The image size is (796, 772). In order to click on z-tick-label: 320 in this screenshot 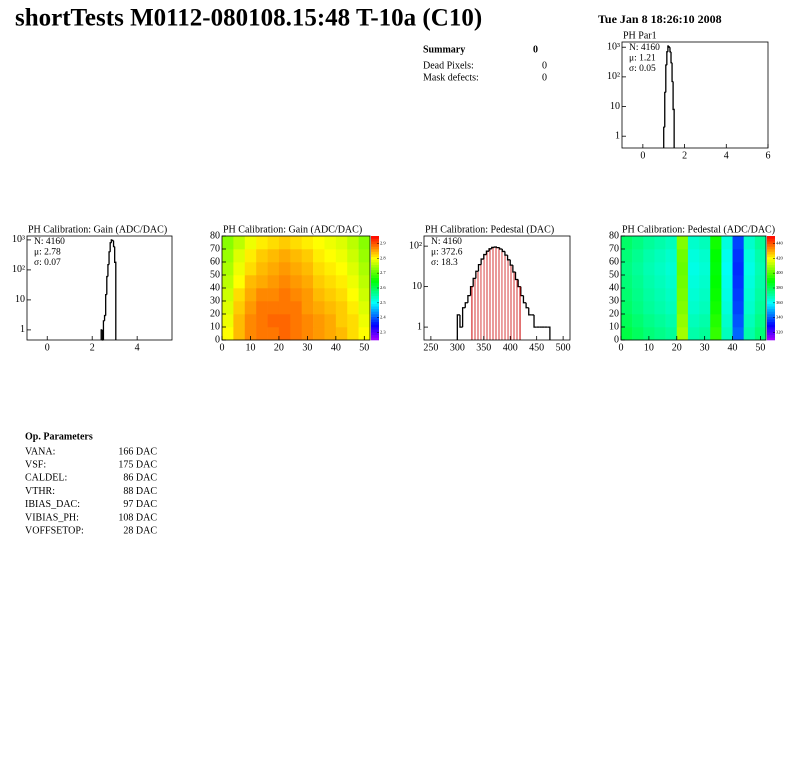, I will do `click(780, 332)`.